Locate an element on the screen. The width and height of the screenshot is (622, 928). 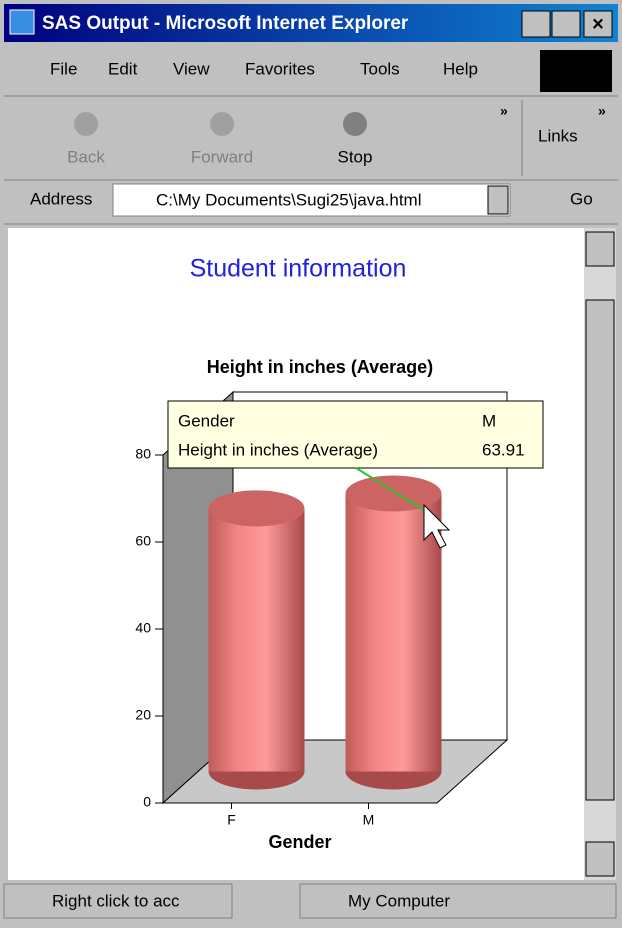
pointer-line is located at coordinates (390, 489).